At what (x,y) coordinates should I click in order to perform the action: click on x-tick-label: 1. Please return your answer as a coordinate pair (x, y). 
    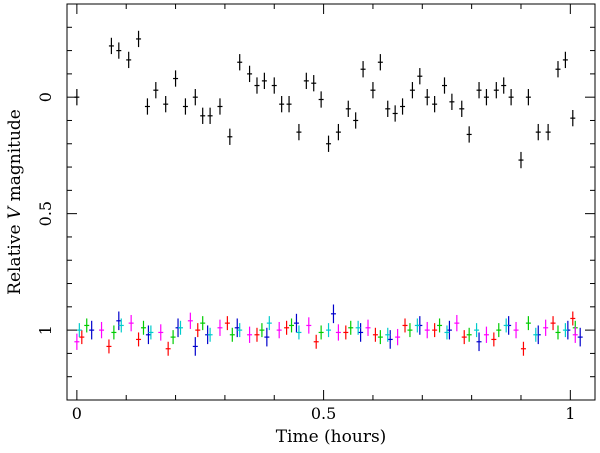
    Looking at the image, I should click on (570, 413).